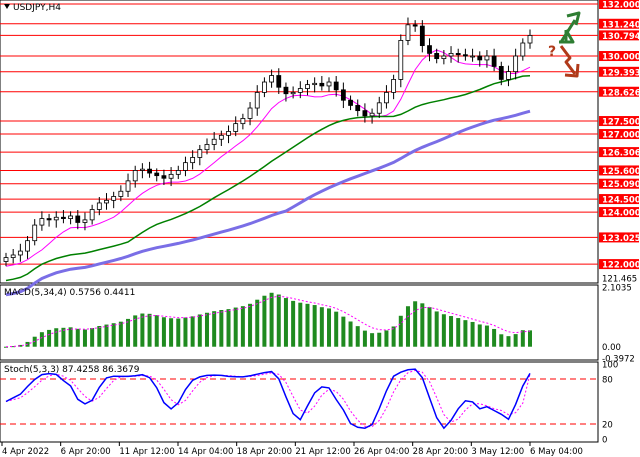 This screenshot has height=457, width=640. I want to click on price-tag-label: 125.090, so click(621, 185).